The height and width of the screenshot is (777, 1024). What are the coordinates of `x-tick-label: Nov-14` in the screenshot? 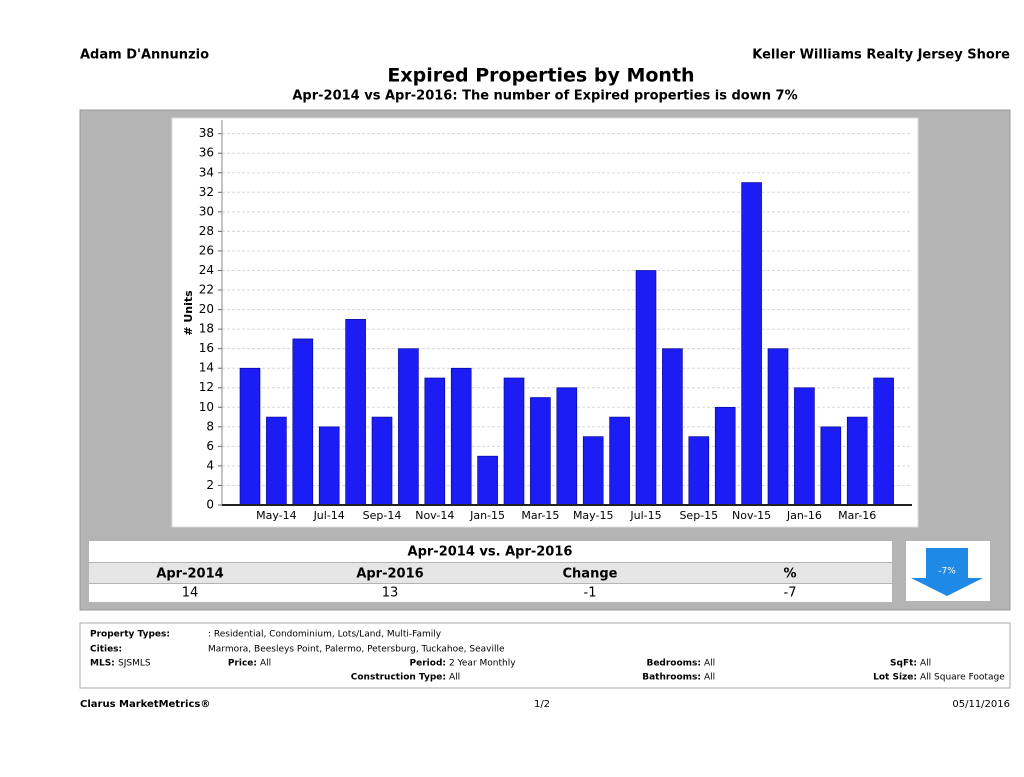 It's located at (434, 515).